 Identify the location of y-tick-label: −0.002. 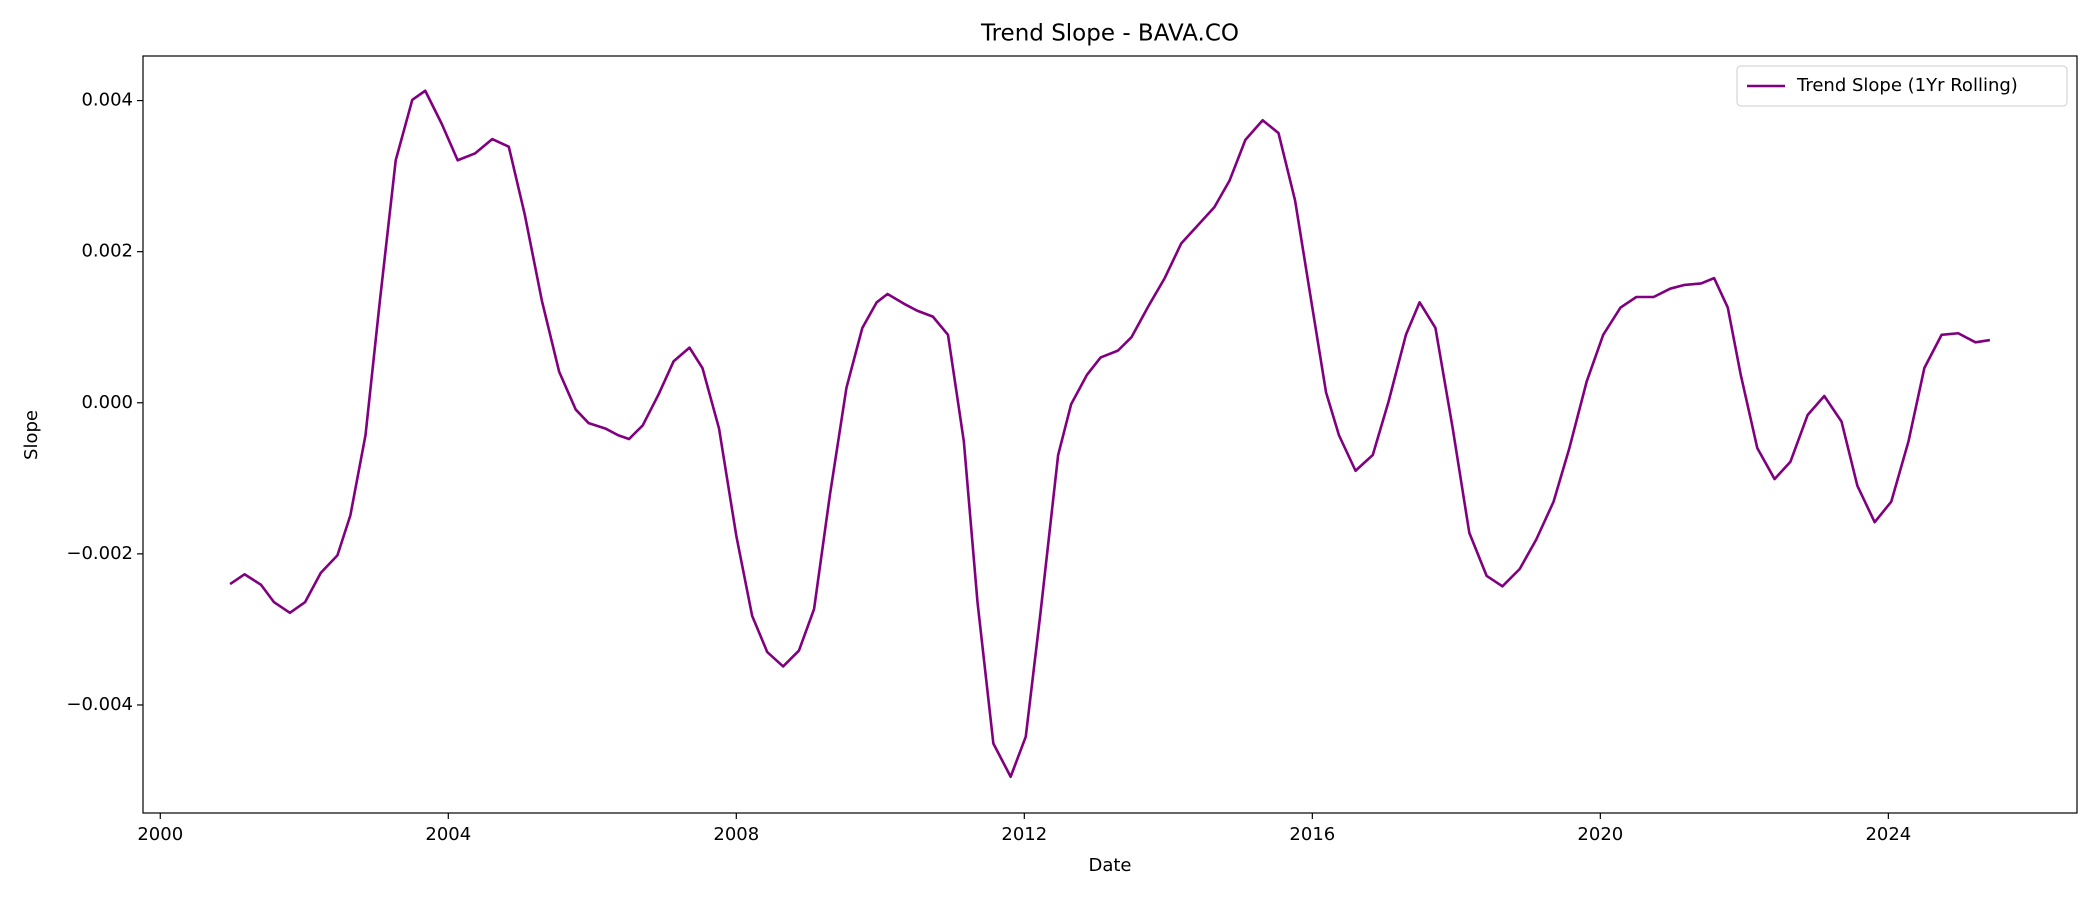
(99, 553).